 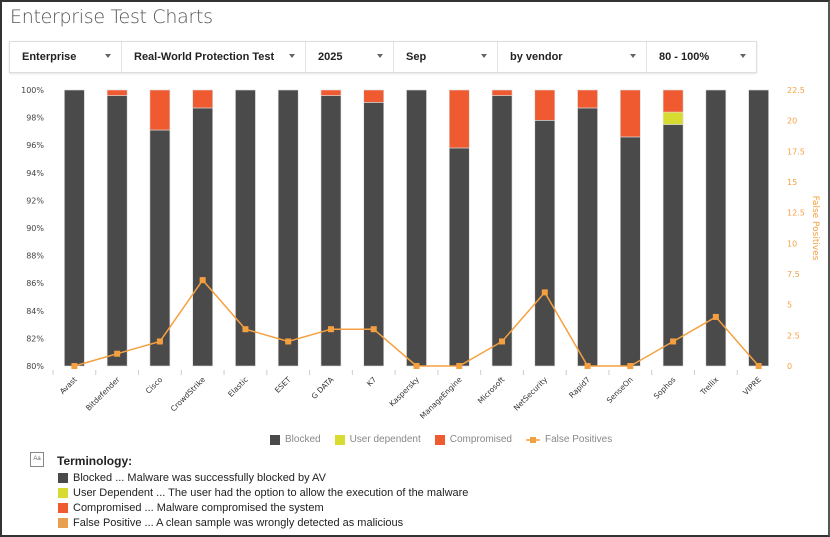 I want to click on filter-range-dropdown: 80 - 100%, so click(x=701, y=57).